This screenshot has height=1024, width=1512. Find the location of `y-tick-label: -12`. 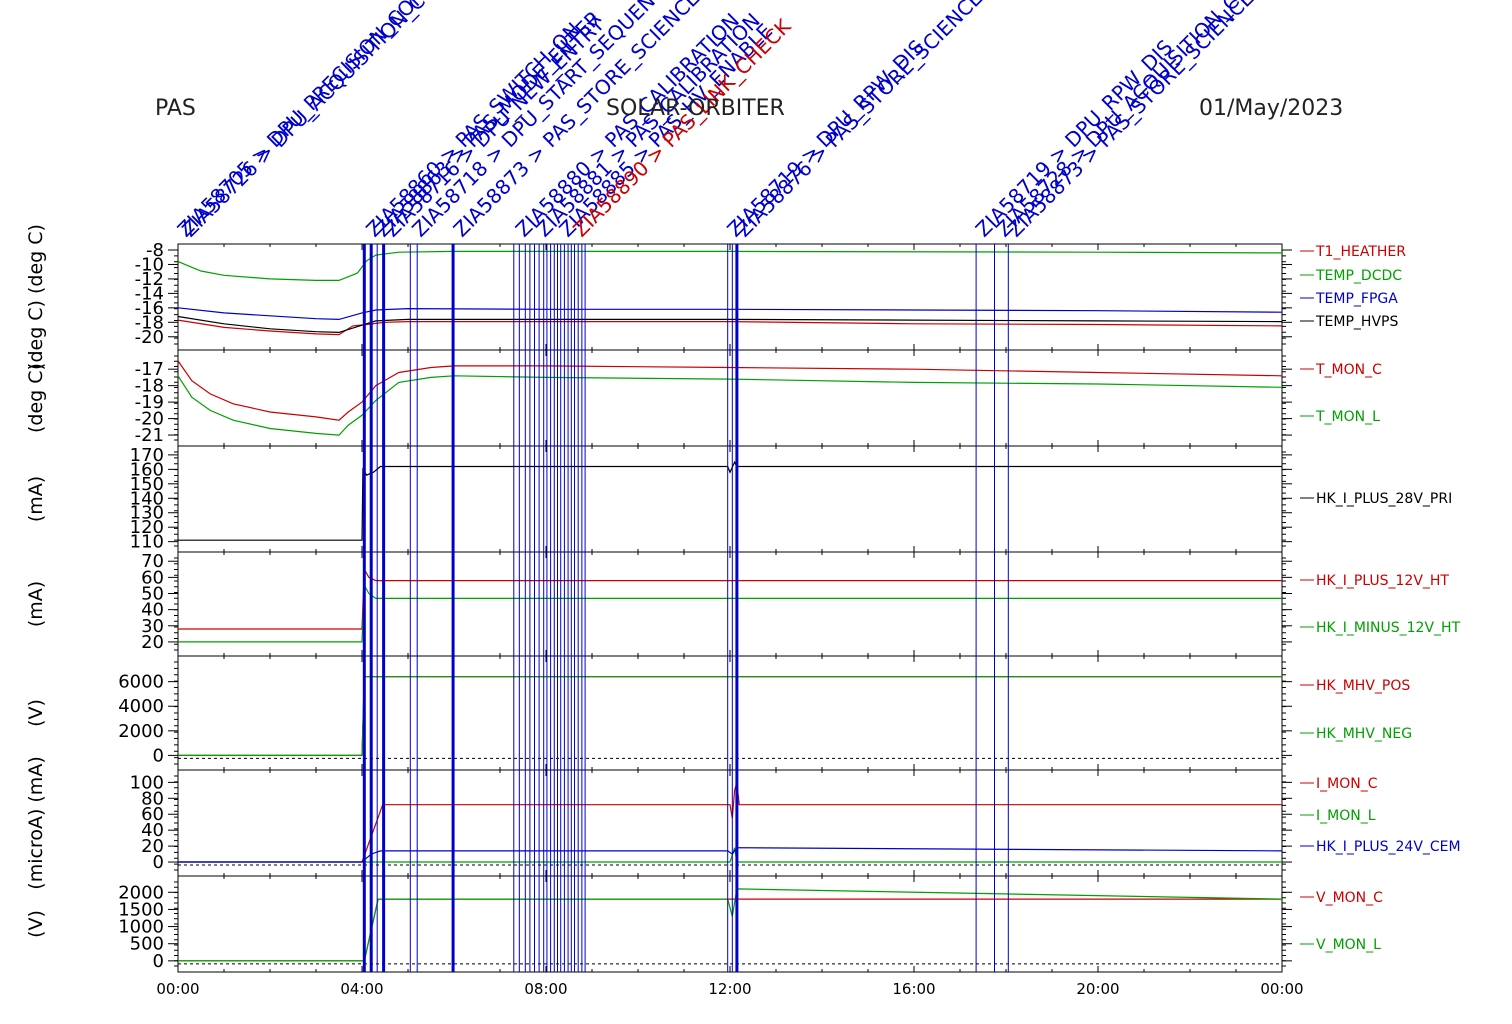

y-tick-label: -12 is located at coordinates (149, 279).